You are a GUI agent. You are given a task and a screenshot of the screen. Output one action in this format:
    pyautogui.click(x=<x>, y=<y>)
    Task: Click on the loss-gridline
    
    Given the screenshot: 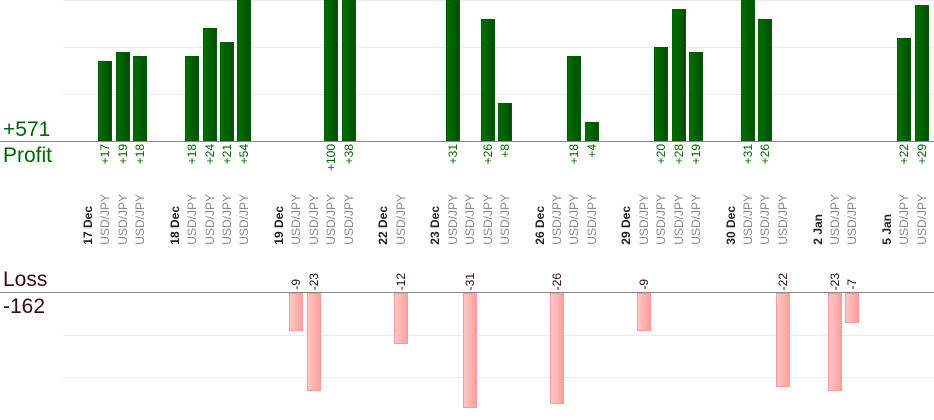 What is the action you would take?
    pyautogui.click(x=498, y=335)
    